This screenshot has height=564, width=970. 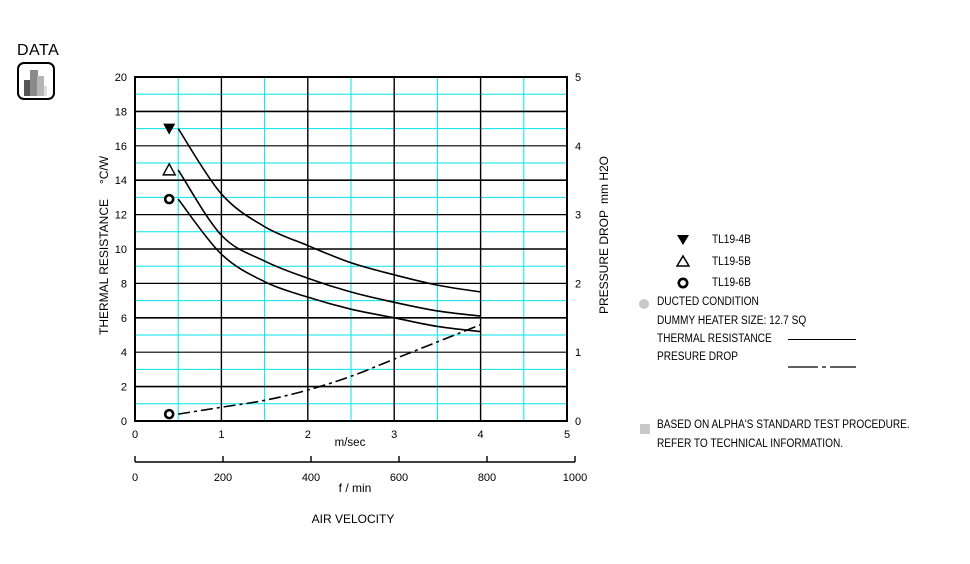 I want to click on svg-text: 20, so click(x=121, y=78).